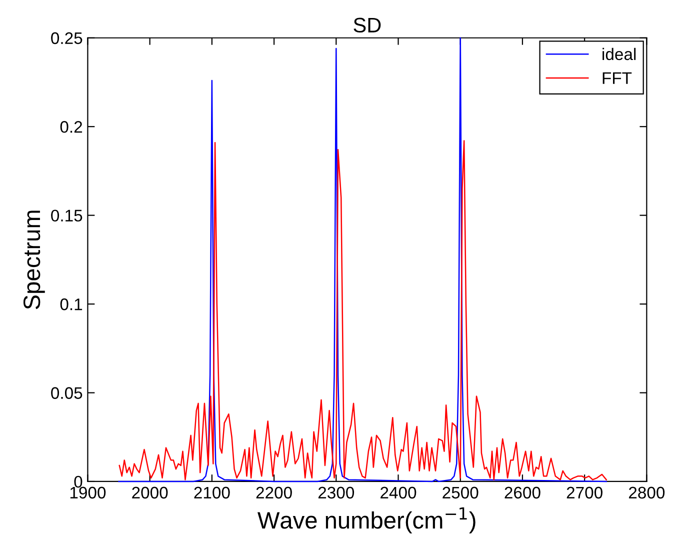 The height and width of the screenshot is (549, 680). What do you see at coordinates (460, 492) in the screenshot?
I see `x-tick-label: 2500` at bounding box center [460, 492].